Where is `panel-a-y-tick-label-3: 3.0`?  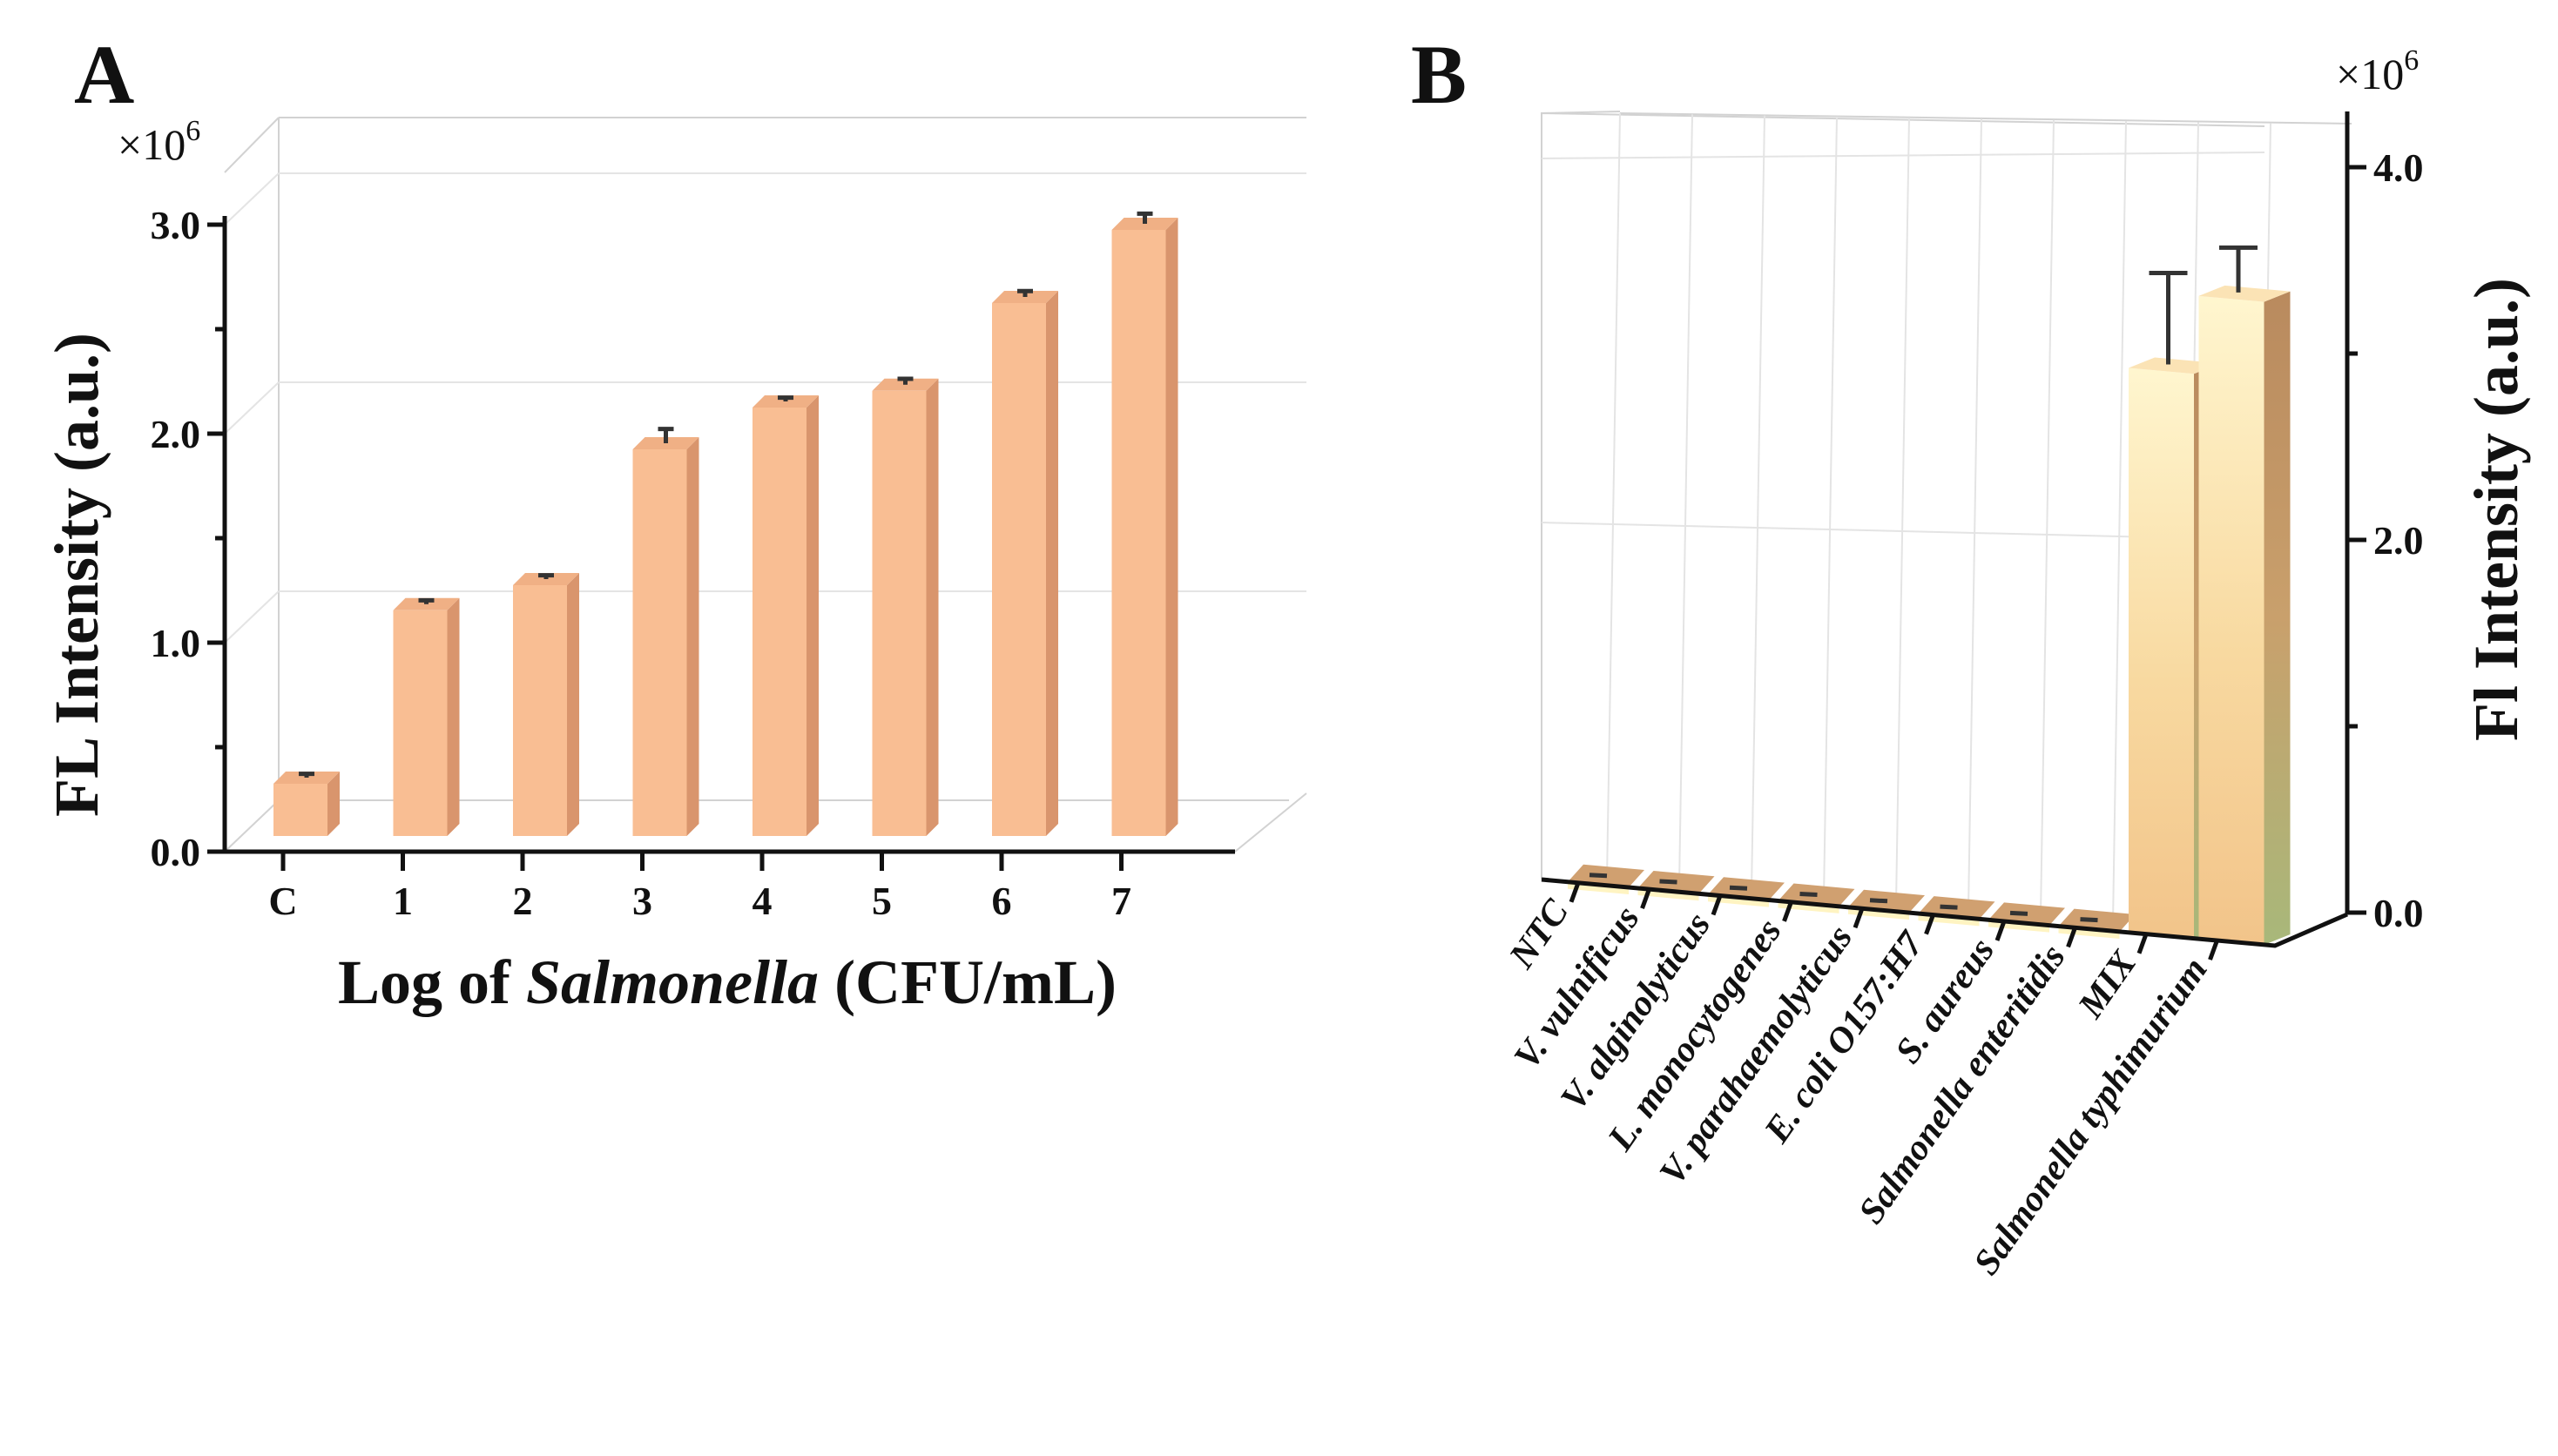 panel-a-y-tick-label-3: 3.0 is located at coordinates (176, 225).